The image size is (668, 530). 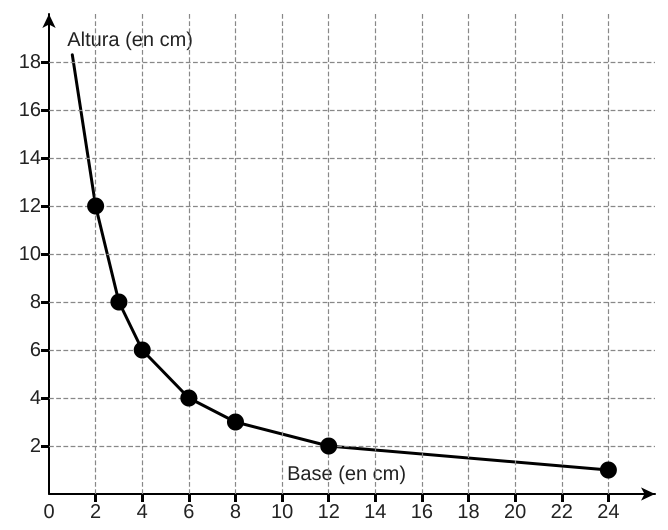 I want to click on y-tick-label: 16, so click(x=29, y=110).